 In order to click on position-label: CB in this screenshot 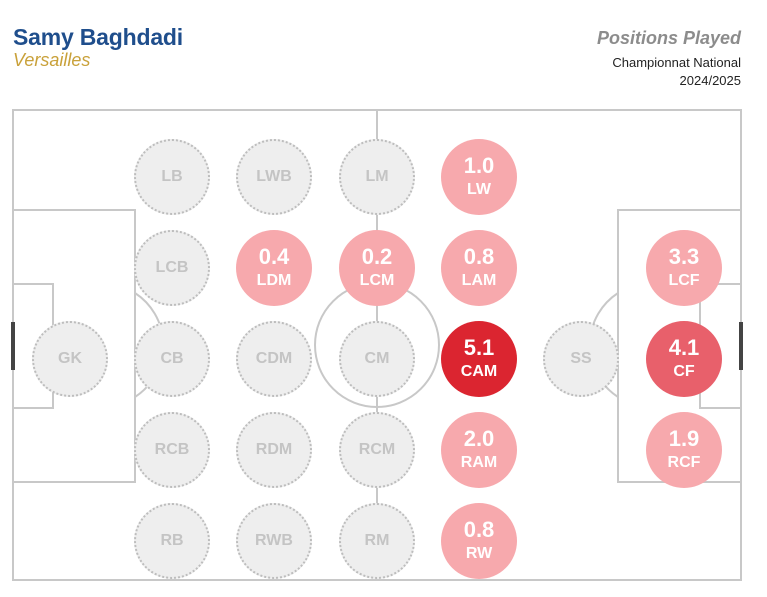, I will do `click(172, 358)`.